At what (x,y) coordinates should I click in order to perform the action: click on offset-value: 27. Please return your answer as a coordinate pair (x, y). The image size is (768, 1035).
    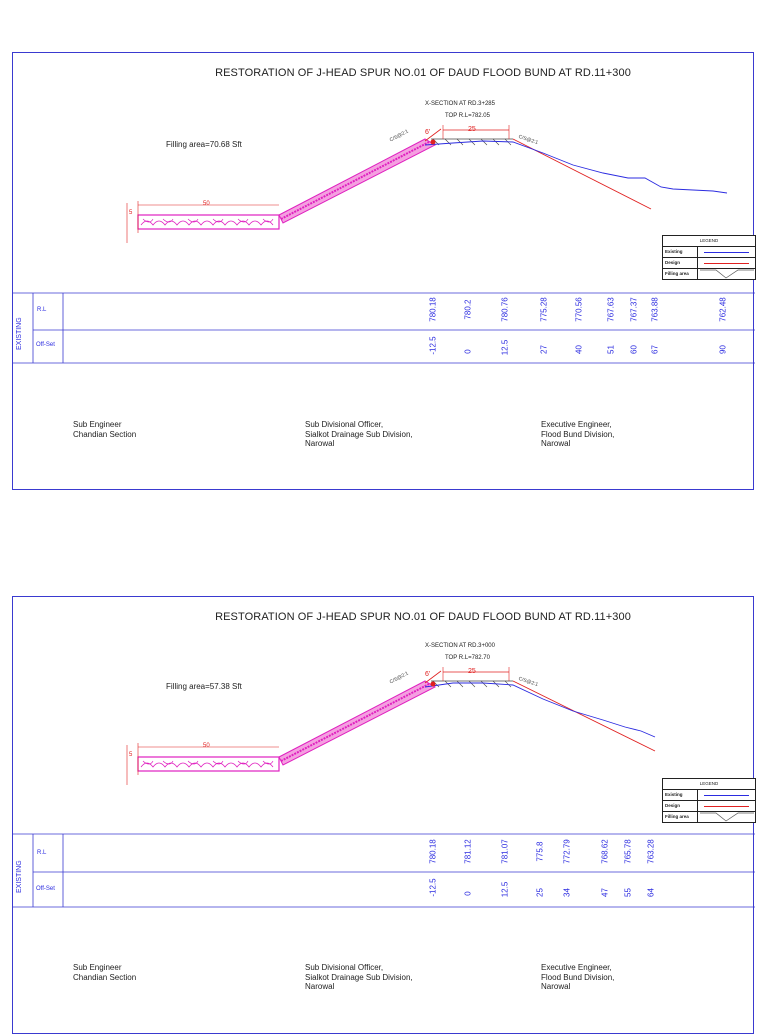
    Looking at the image, I should click on (544, 349).